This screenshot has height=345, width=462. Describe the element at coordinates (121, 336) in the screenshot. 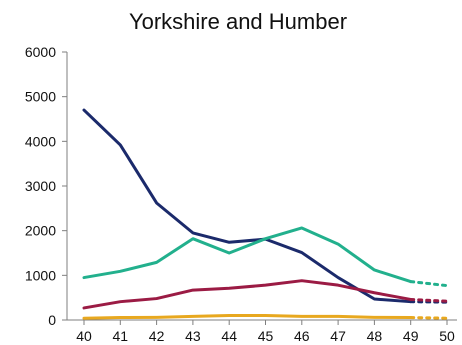

I see `x-tick-label: 41` at that location.